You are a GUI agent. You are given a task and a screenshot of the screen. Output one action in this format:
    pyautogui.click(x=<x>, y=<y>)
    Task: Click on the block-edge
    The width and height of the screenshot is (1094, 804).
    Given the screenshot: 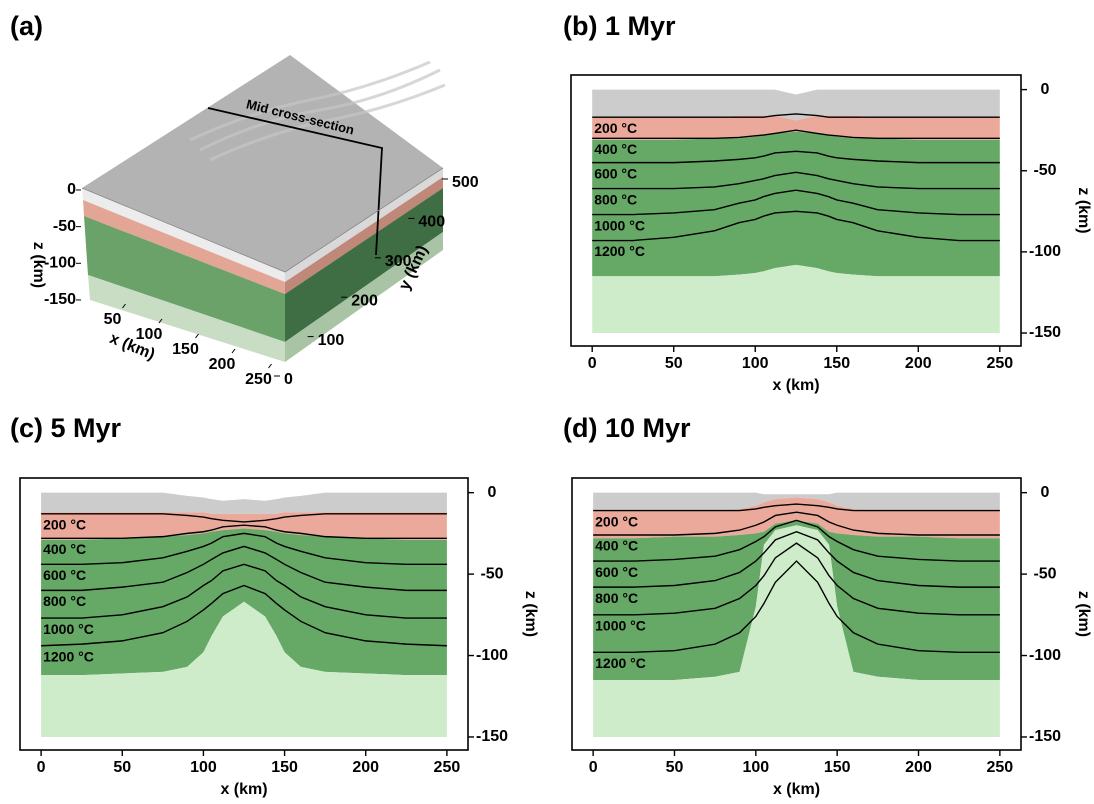 What is the action you would take?
    pyautogui.click(x=262, y=220)
    